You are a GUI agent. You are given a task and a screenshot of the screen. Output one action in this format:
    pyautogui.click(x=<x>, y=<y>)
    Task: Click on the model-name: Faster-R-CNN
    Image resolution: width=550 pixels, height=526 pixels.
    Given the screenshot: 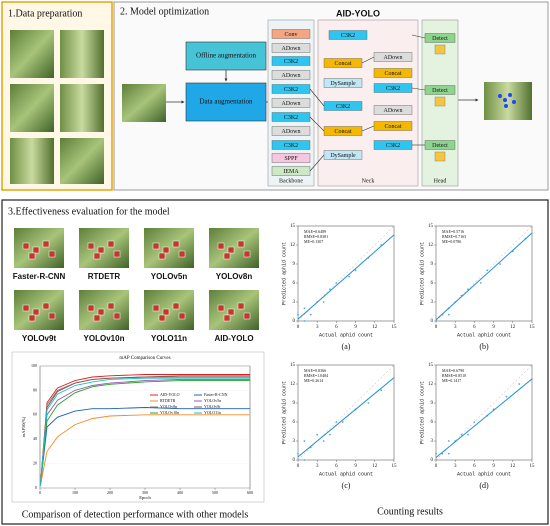 What is the action you would take?
    pyautogui.click(x=39, y=276)
    